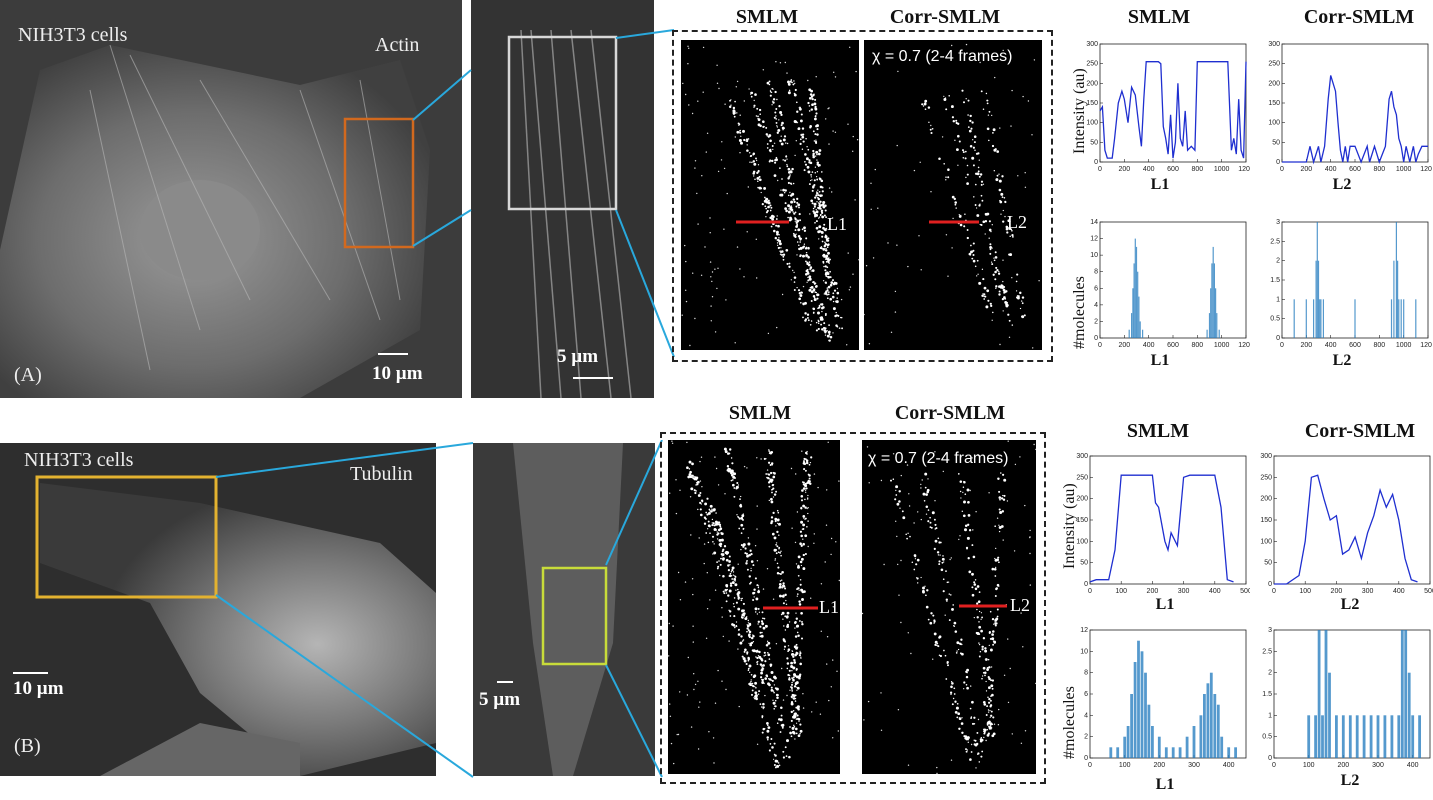 This screenshot has width=1433, height=800. What do you see at coordinates (1428, 591) in the screenshot?
I see `x-tick-label: 500` at bounding box center [1428, 591].